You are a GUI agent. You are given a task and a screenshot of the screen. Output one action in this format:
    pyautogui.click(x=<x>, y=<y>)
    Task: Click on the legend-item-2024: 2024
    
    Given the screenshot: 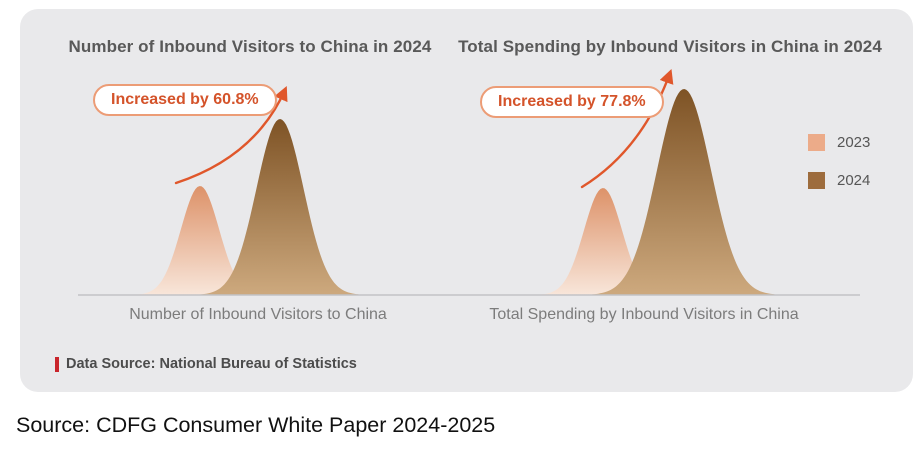 What is the action you would take?
    pyautogui.click(x=839, y=180)
    